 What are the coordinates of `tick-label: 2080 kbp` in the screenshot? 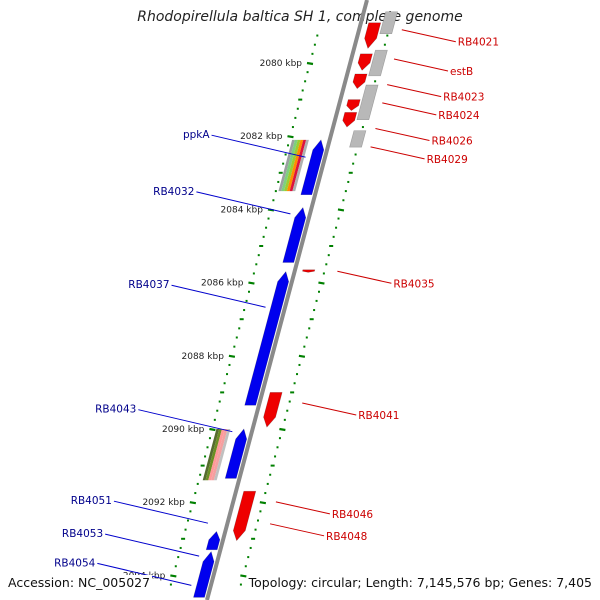 It's located at (281, 64).